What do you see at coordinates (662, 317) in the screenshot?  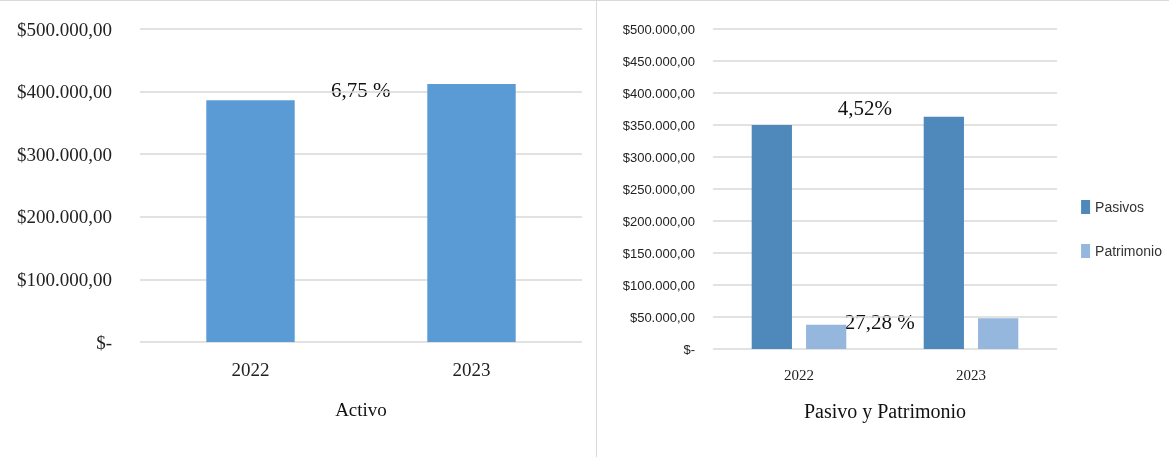 I see `y-tick-label: $50.000,00` at bounding box center [662, 317].